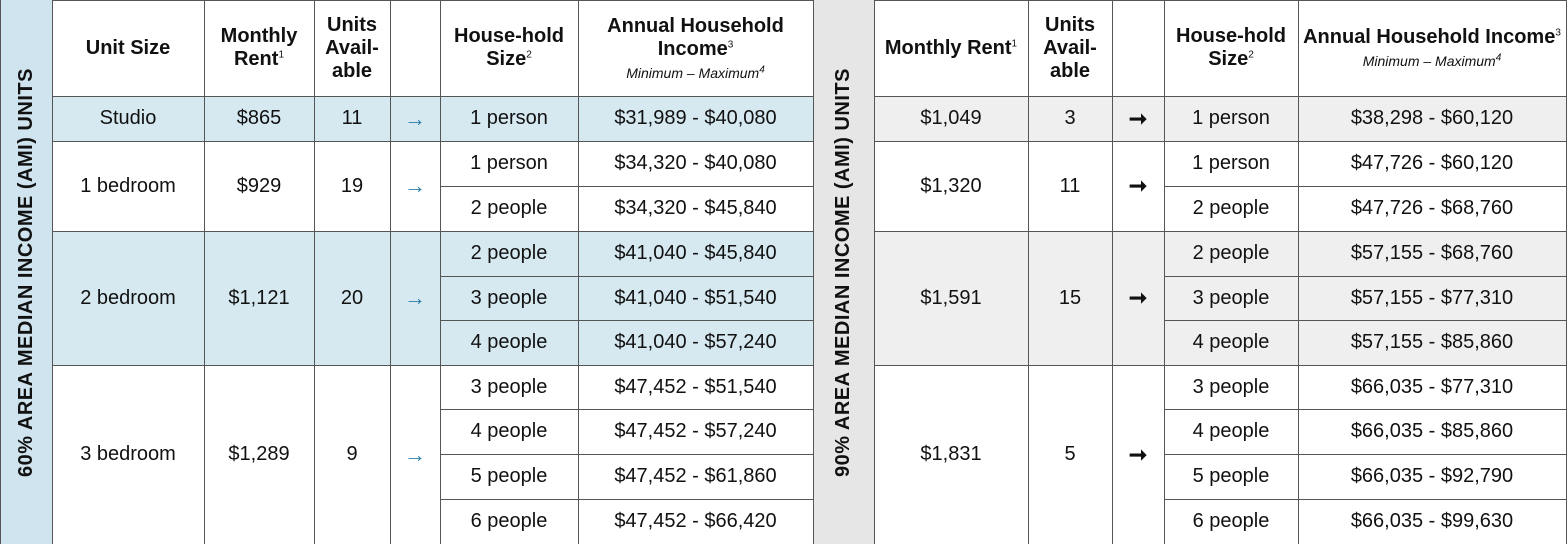 The image size is (1568, 544). I want to click on header-unit-size: Unit Size, so click(128, 48).